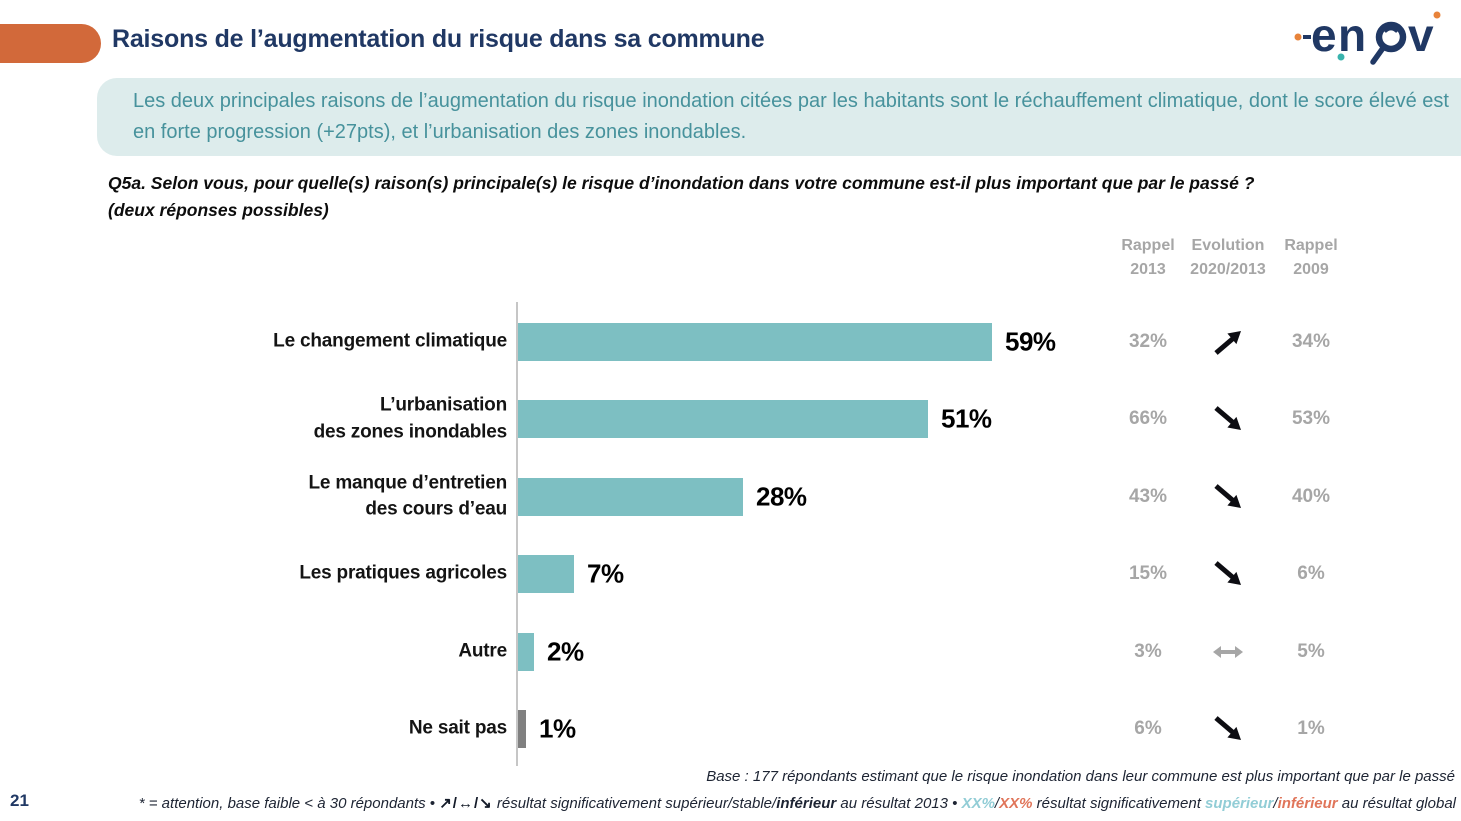 The width and height of the screenshot is (1461, 821). I want to click on rappel-2013-value: 43%, so click(1148, 496).